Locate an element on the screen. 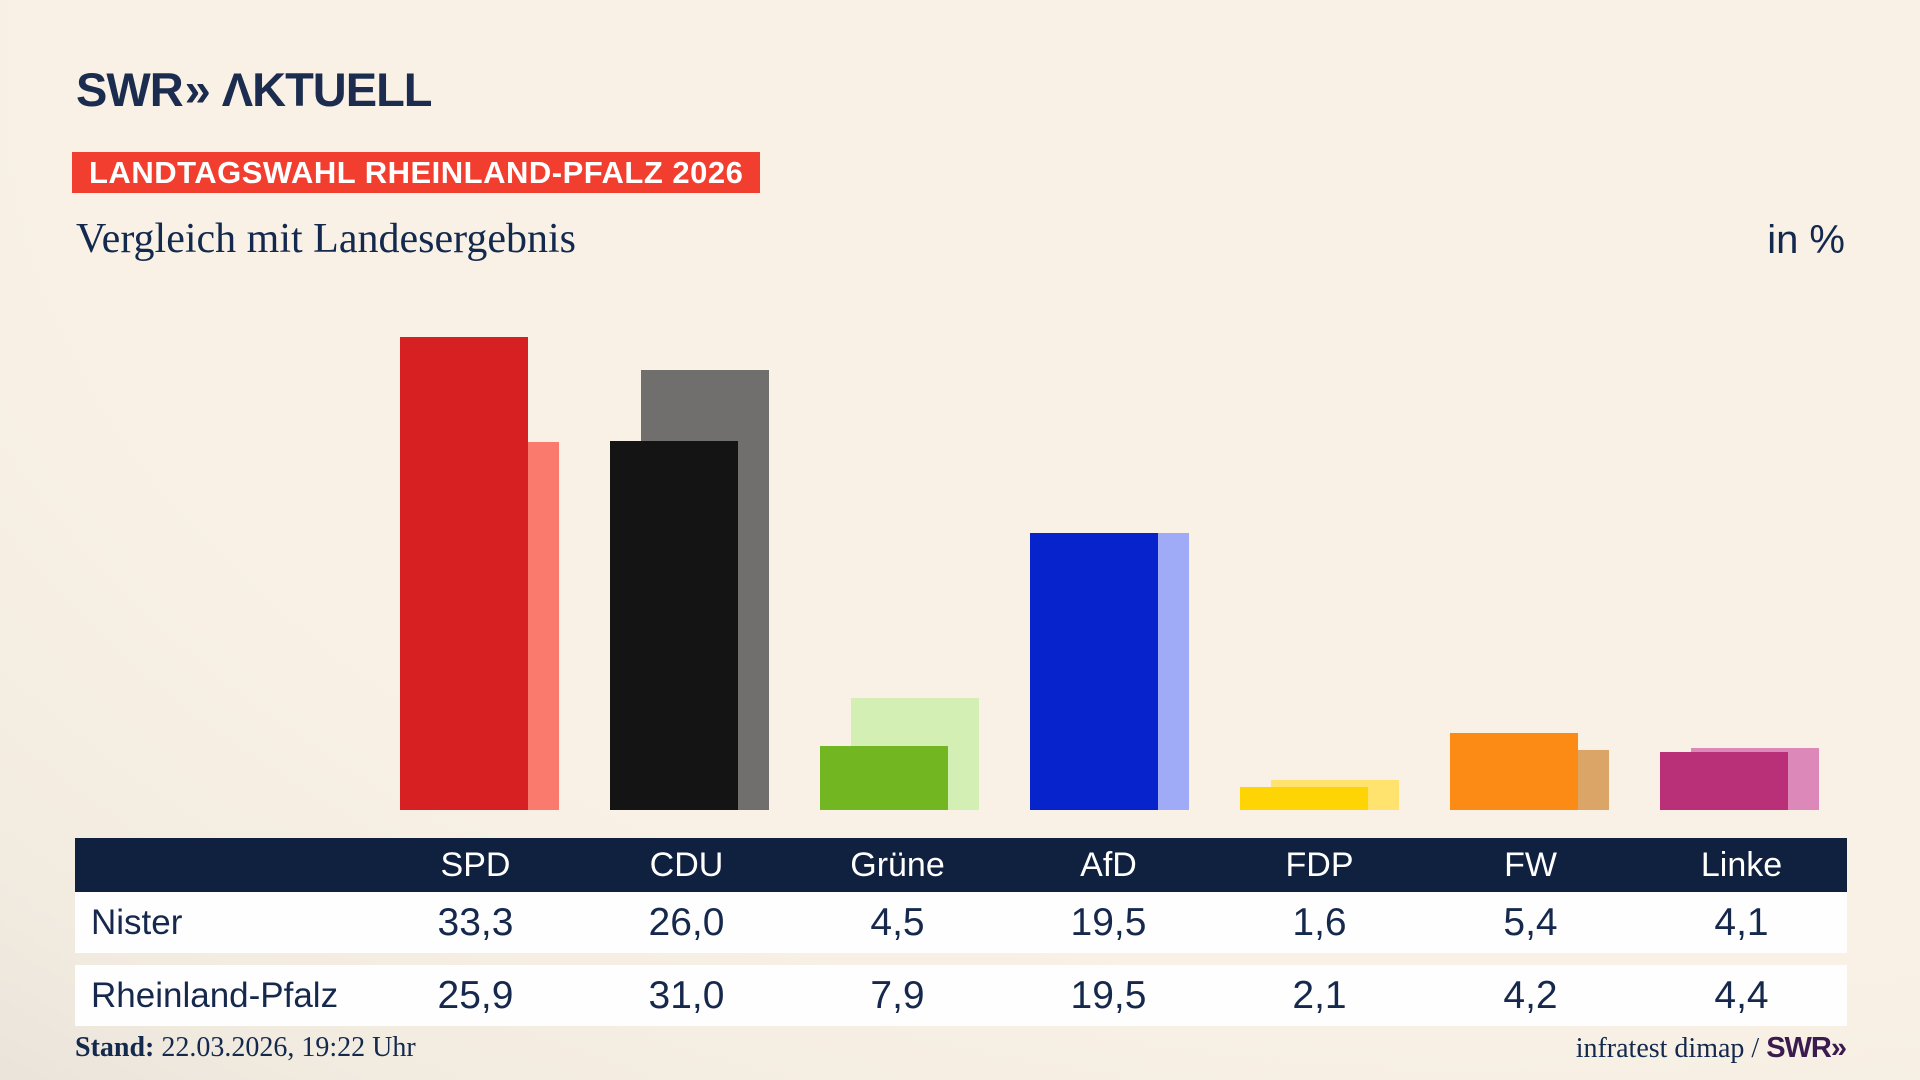  unit-label: in % is located at coordinates (1806, 240).